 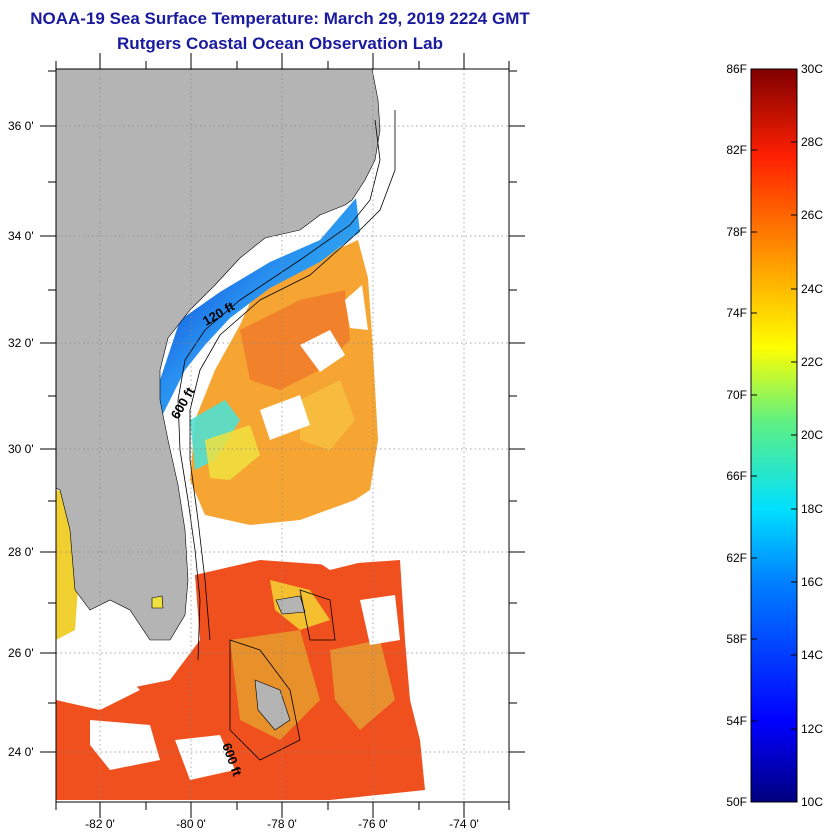 What do you see at coordinates (736, 150) in the screenshot?
I see `colorbar-label-f: 82F` at bounding box center [736, 150].